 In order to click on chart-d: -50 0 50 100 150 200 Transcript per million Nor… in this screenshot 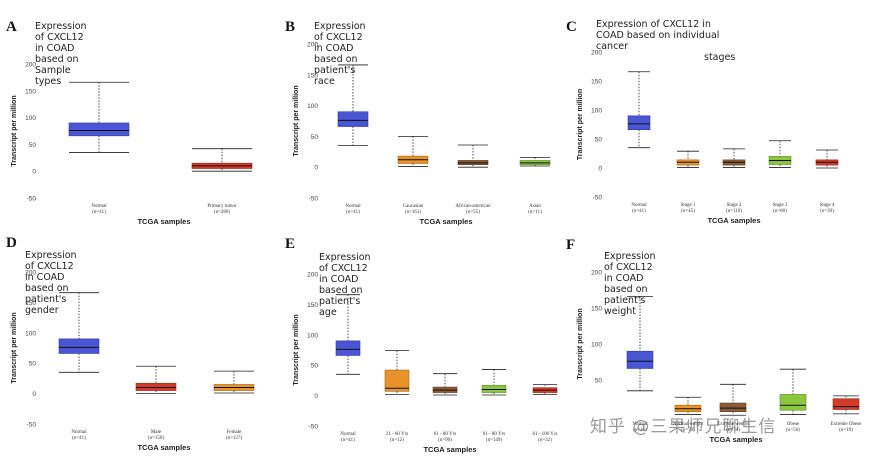, I will do `click(133, 361)`.